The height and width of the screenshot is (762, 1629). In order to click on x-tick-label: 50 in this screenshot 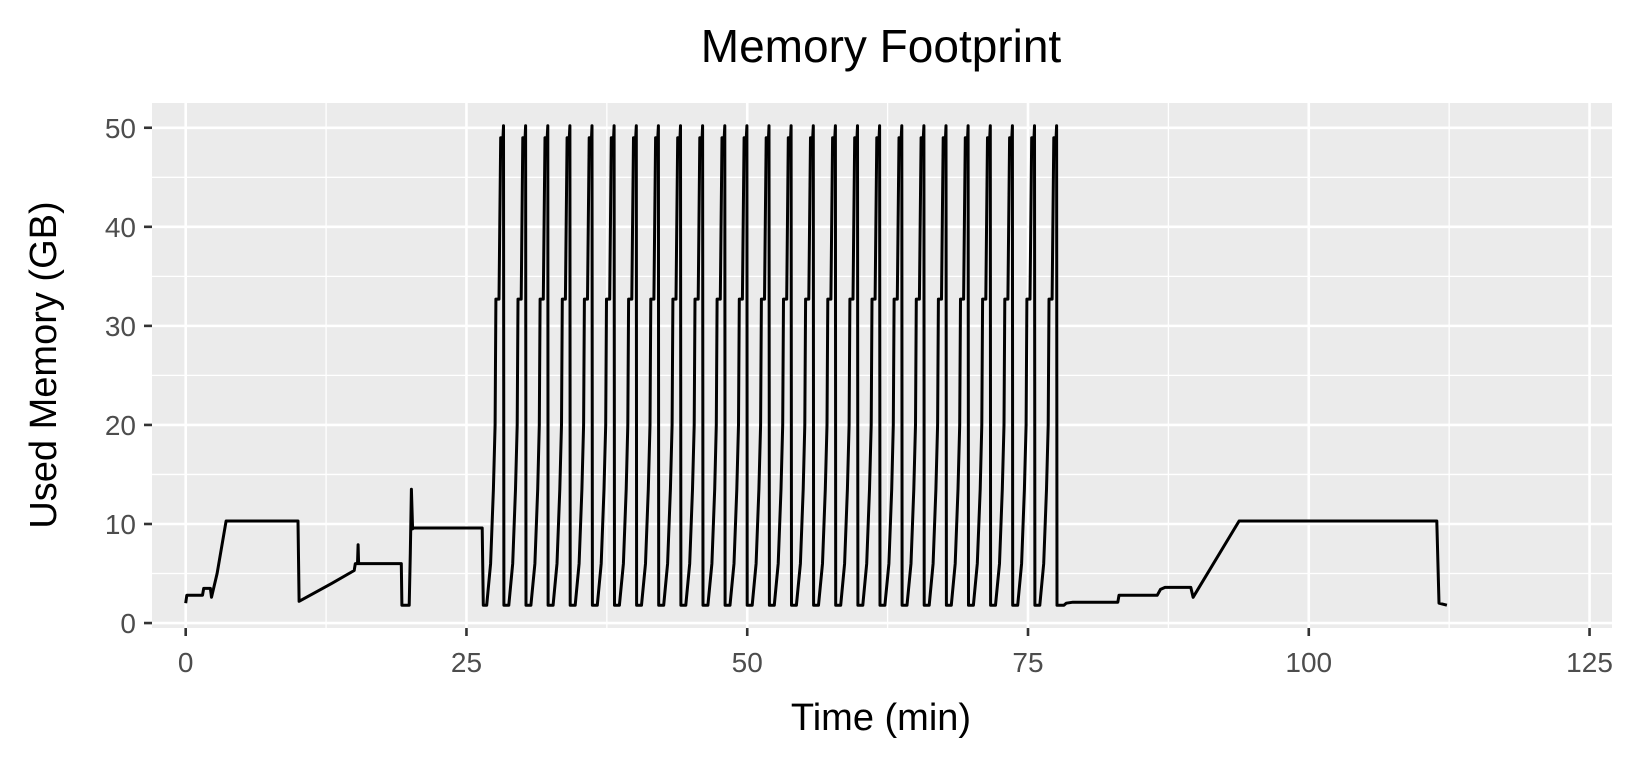, I will do `click(747, 662)`.